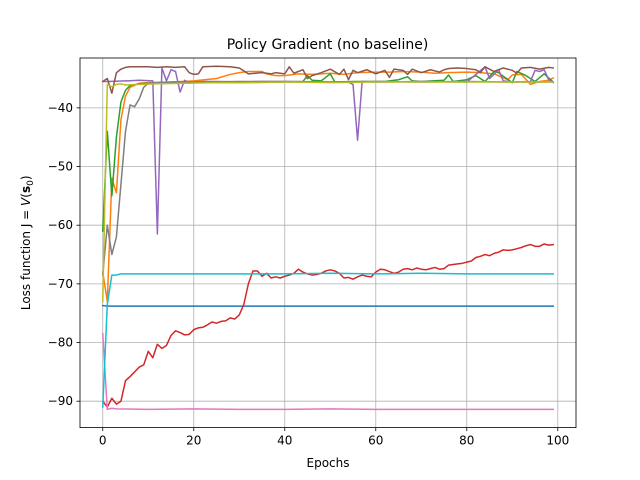  I want to click on y-tick-label: −50, so click(60, 167).